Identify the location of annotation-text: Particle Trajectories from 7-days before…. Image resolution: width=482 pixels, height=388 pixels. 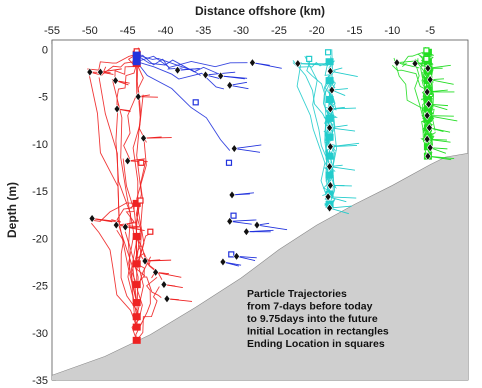
(318, 319).